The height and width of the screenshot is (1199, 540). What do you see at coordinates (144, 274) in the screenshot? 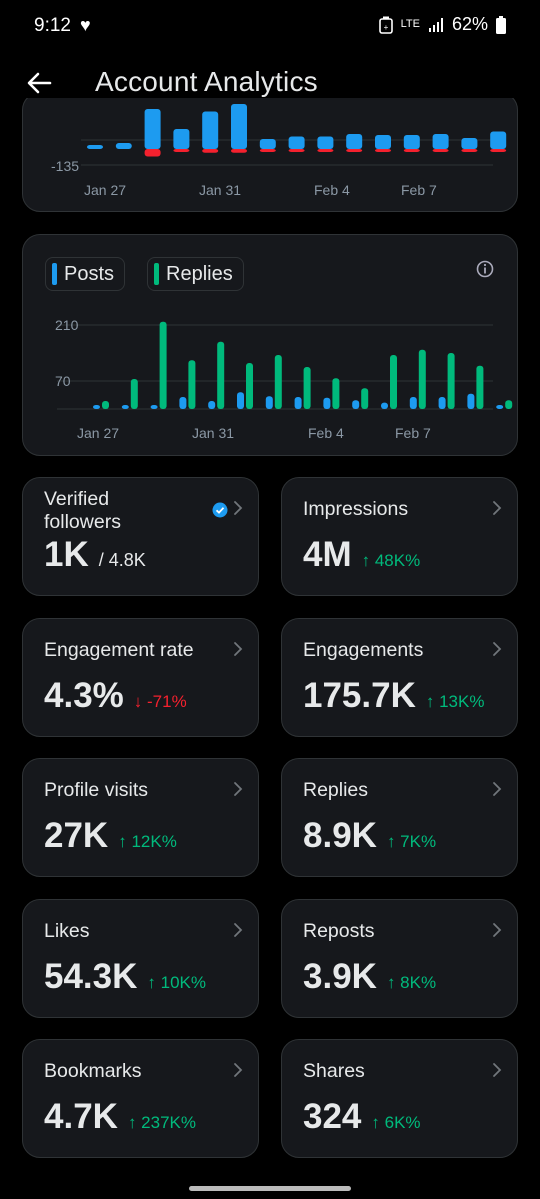
I see `chart-legend: Posts Replies` at bounding box center [144, 274].